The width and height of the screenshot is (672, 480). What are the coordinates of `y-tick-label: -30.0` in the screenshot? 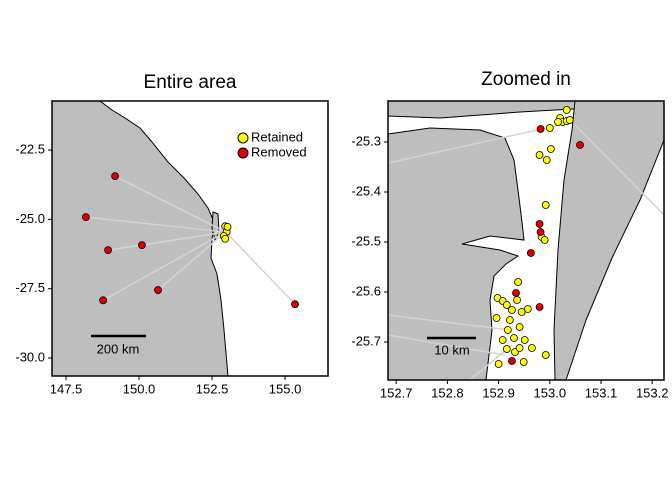 It's located at (30, 356).